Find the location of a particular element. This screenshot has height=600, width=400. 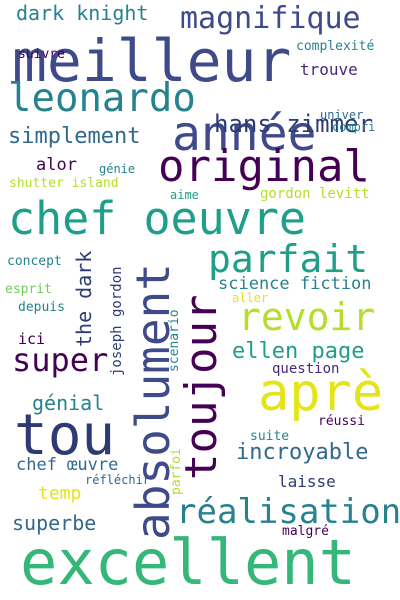

word-original: original is located at coordinates (264, 166).